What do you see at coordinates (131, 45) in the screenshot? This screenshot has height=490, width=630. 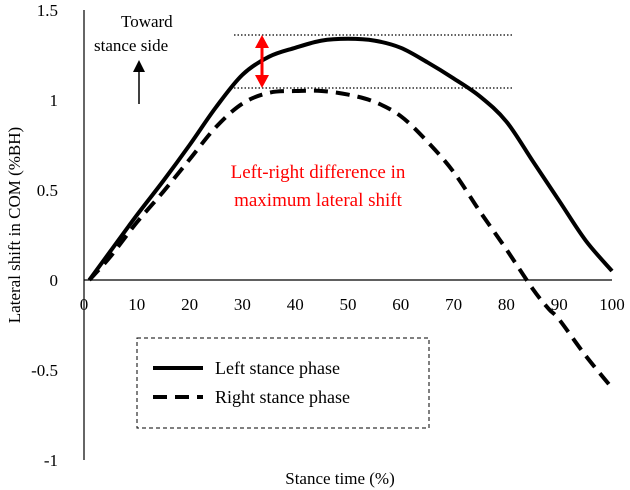 I see `direction-label-line2: stance side` at bounding box center [131, 45].